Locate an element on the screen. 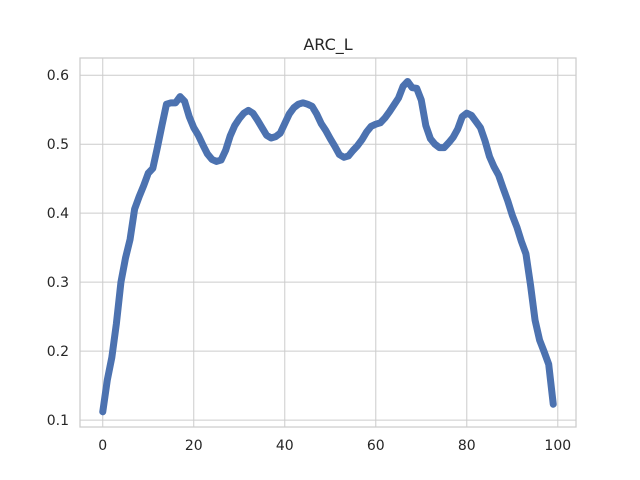 This screenshot has width=640, height=480. y-tick-label: 0.2 is located at coordinates (58, 352).